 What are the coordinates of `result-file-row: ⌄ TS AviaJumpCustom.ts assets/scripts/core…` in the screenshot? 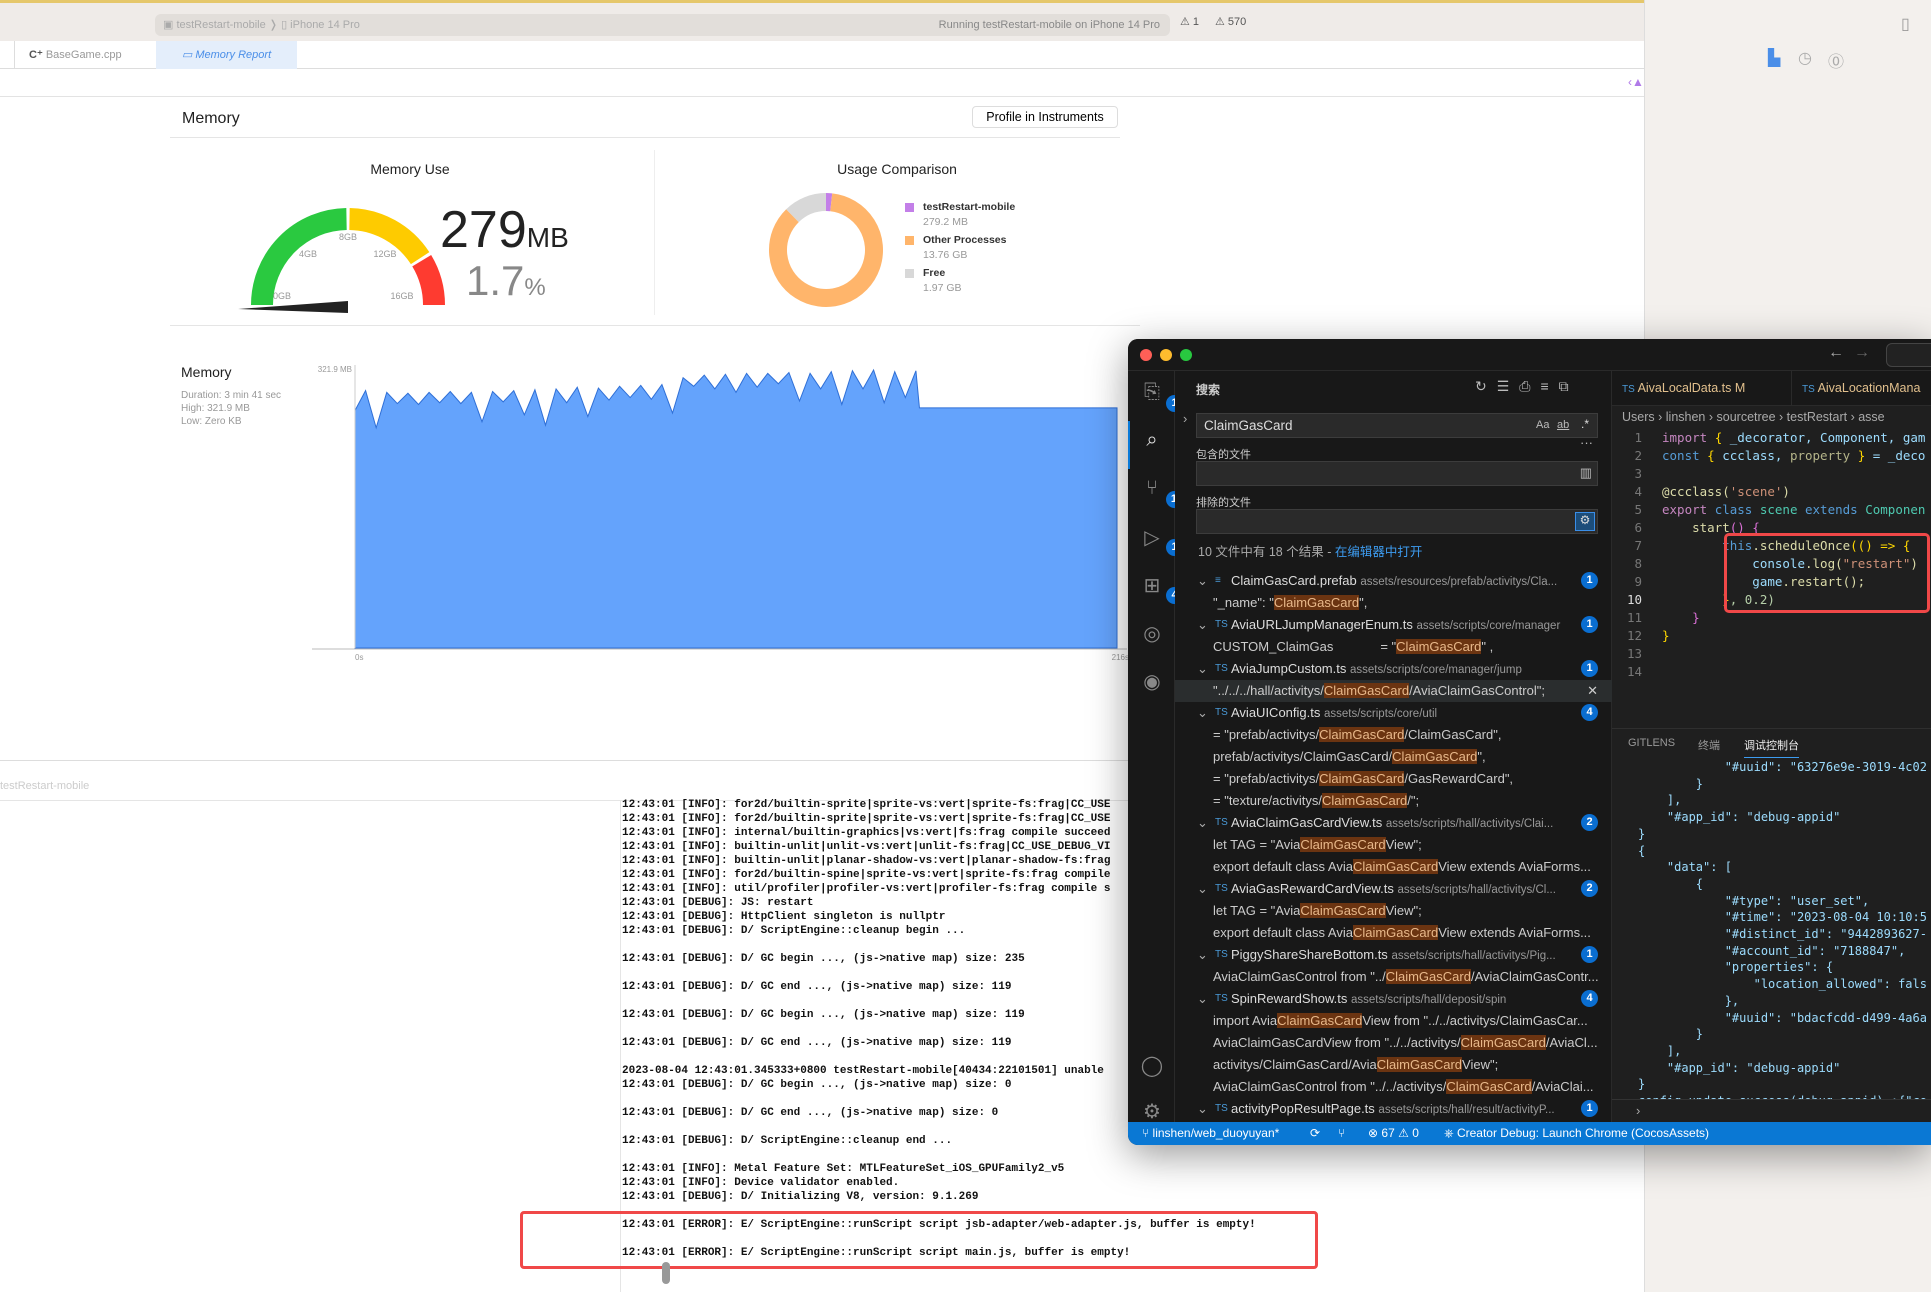 It's located at (1393, 669).